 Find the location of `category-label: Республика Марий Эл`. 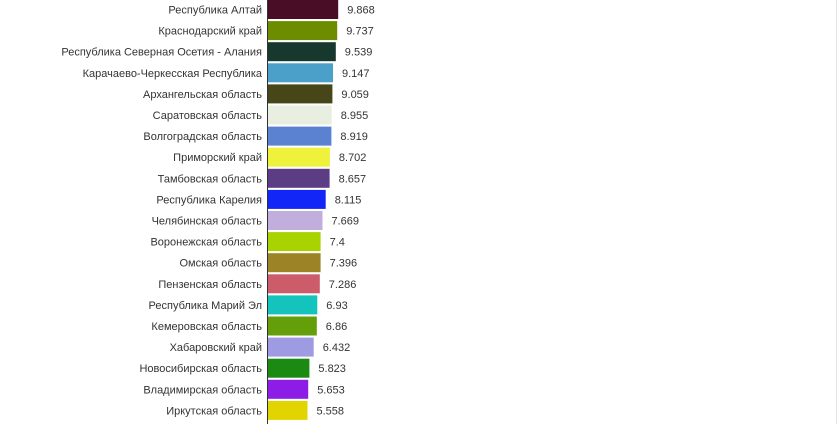

category-label: Республика Марий Эл is located at coordinates (205, 306).